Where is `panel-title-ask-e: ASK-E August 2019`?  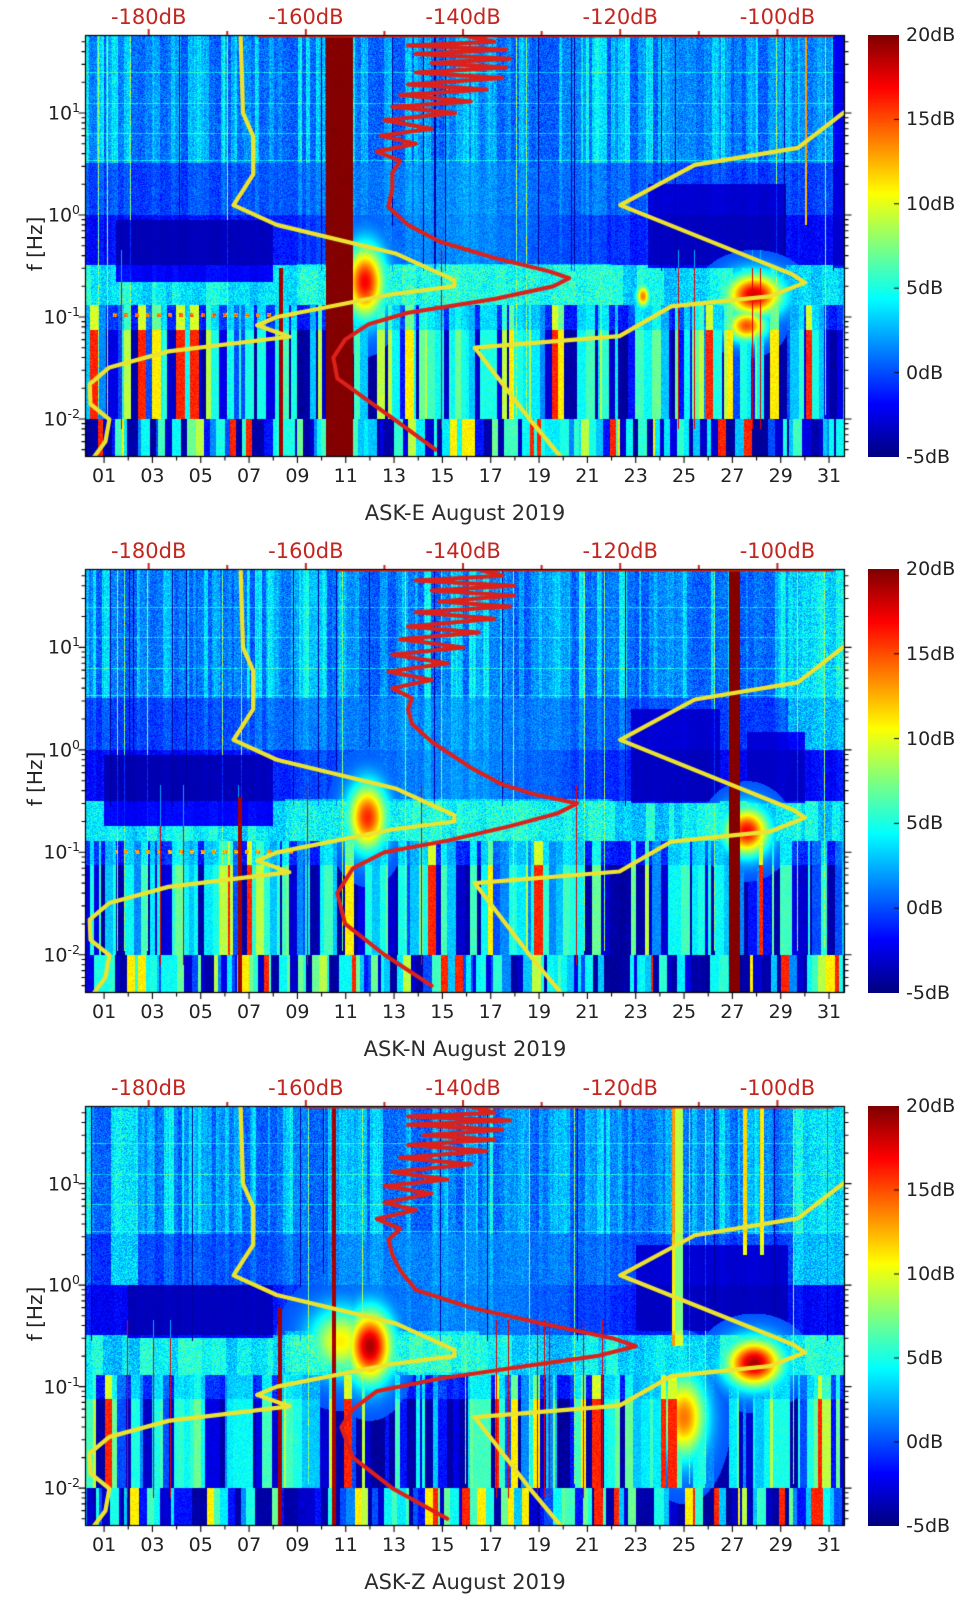 panel-title-ask-e: ASK-E August 2019 is located at coordinates (465, 513).